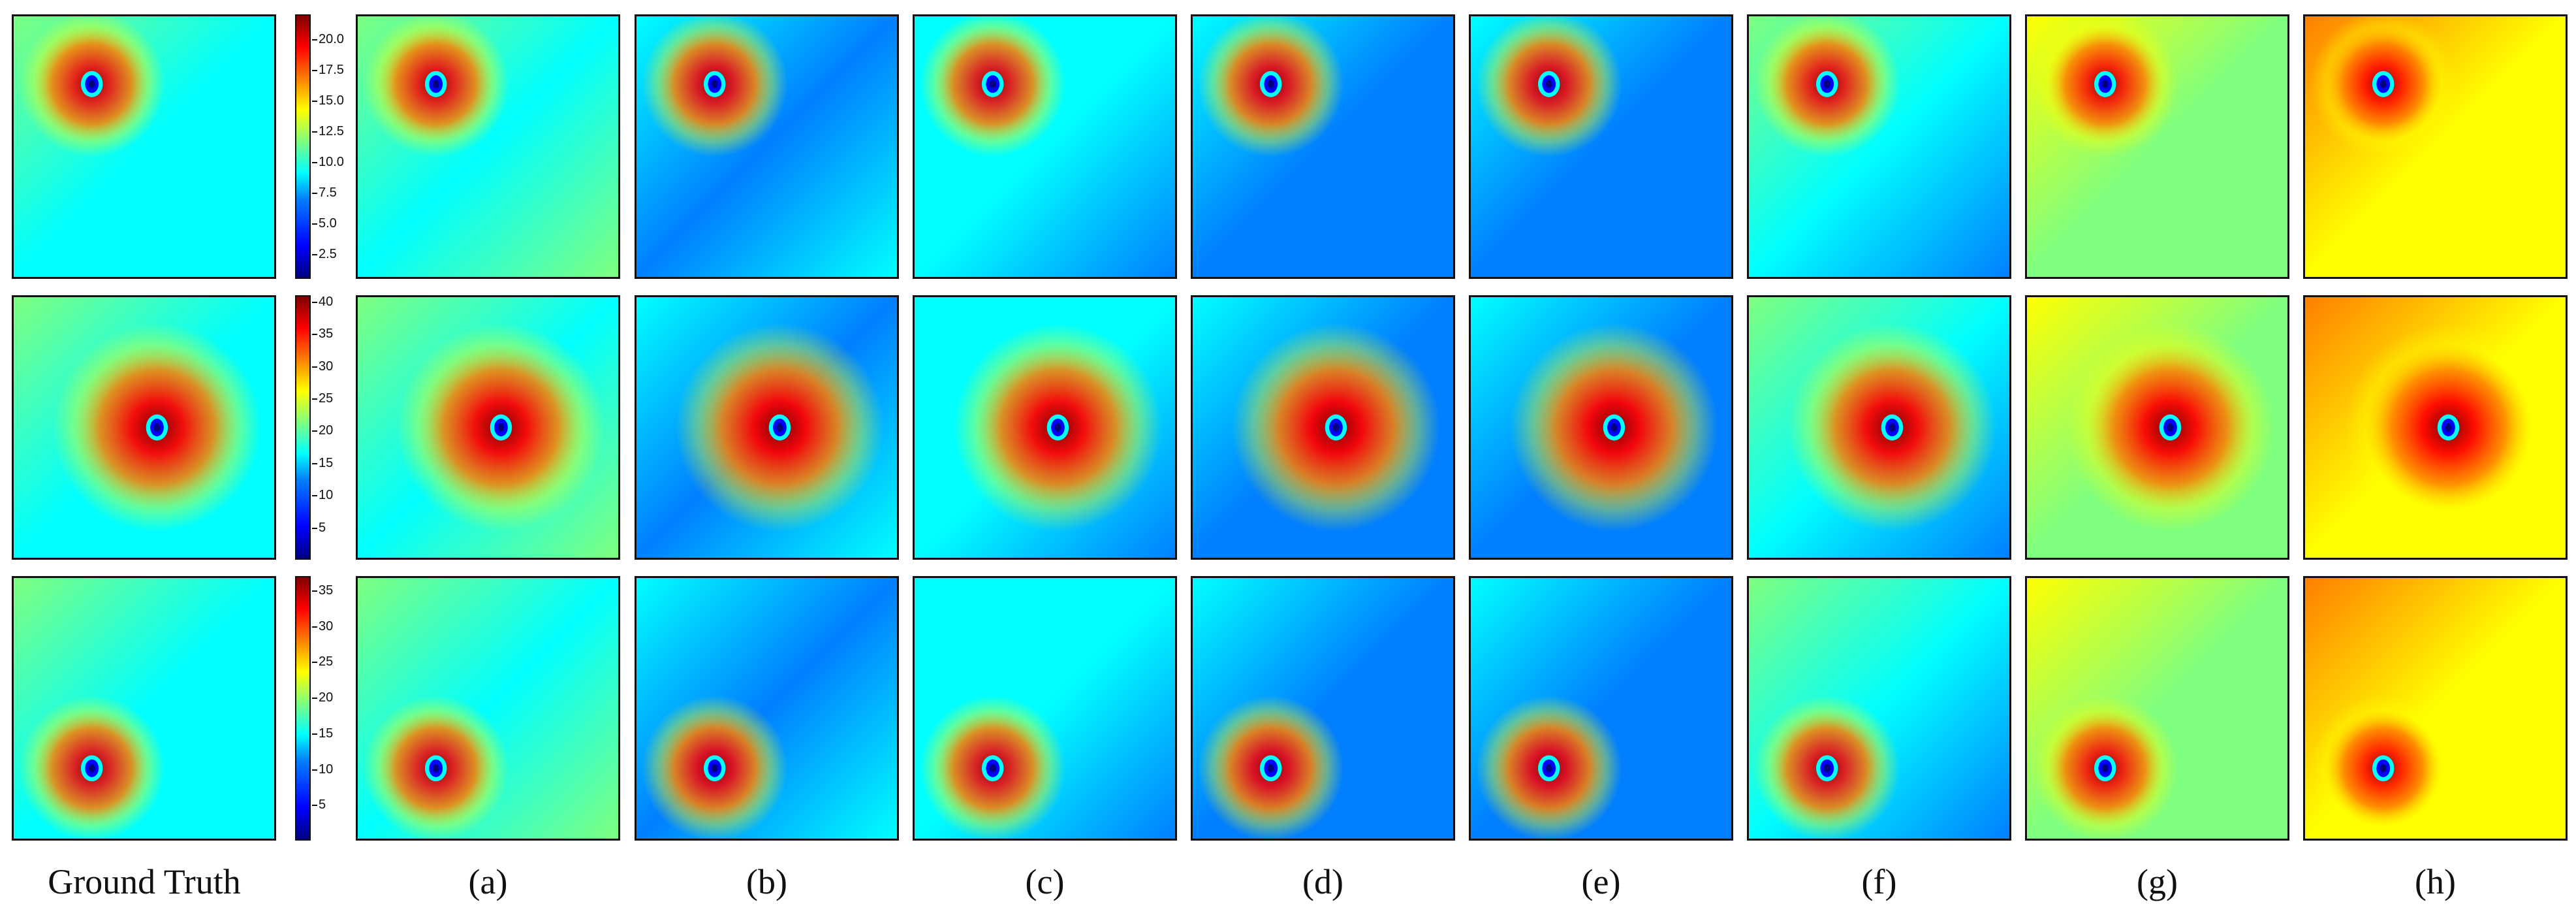  I want to click on colorbar-tick-label: 20.0, so click(328, 39).